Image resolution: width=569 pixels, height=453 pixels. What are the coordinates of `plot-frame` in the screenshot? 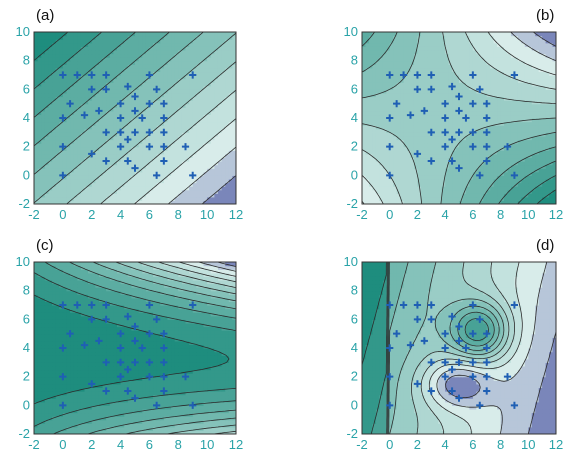 It's located at (135, 118).